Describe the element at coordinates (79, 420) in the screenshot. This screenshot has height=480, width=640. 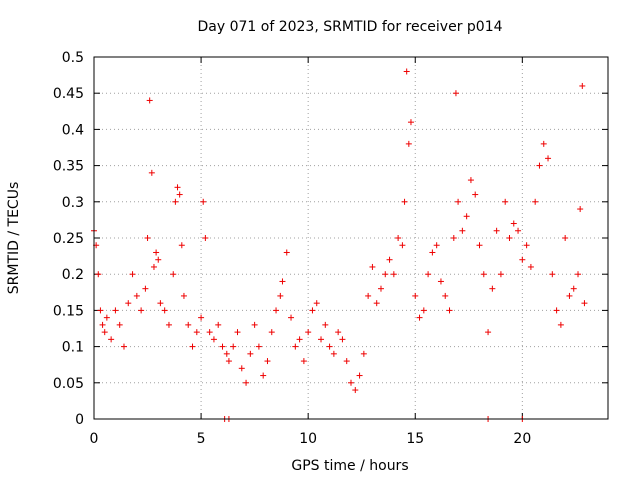
I see `y-tick-label: 0` at that location.